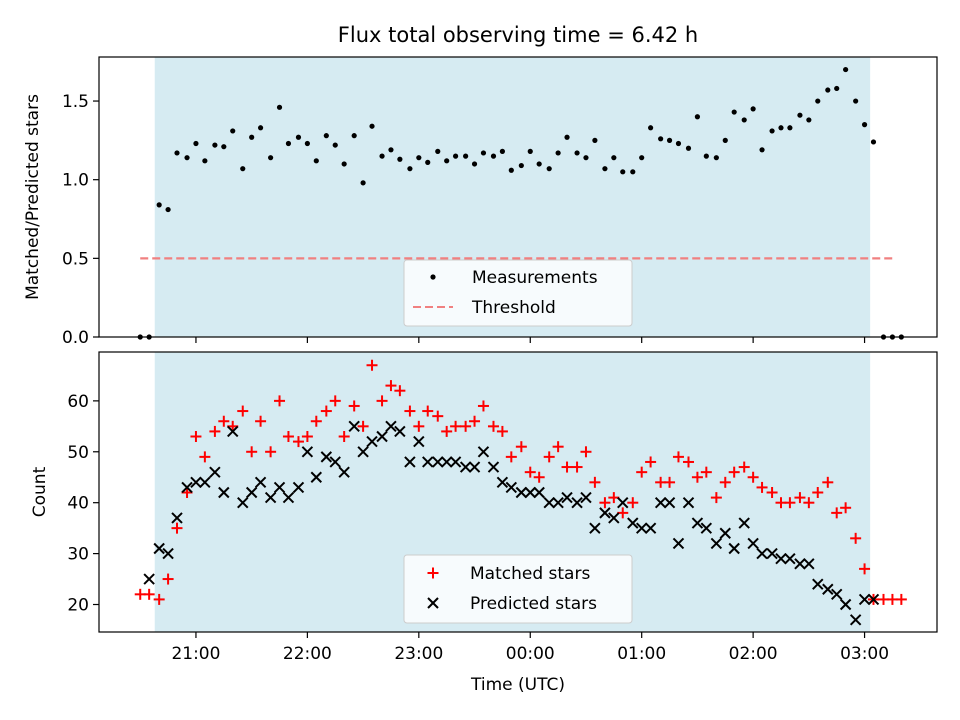  Describe the element at coordinates (535, 278) in the screenshot. I see `legend-label-measurements: Measurements` at that location.